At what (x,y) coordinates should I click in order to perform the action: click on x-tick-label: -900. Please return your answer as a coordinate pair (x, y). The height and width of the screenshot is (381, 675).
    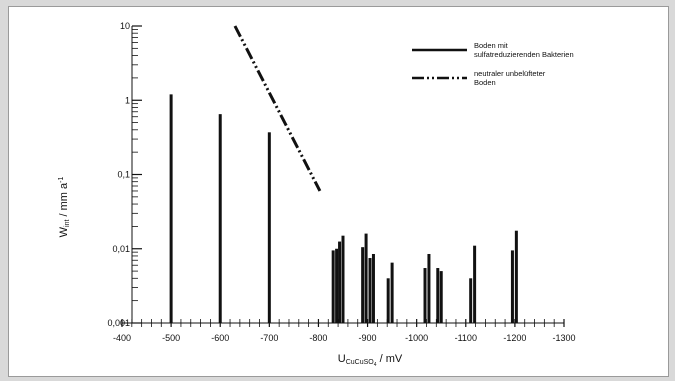
    Looking at the image, I should click on (368, 338).